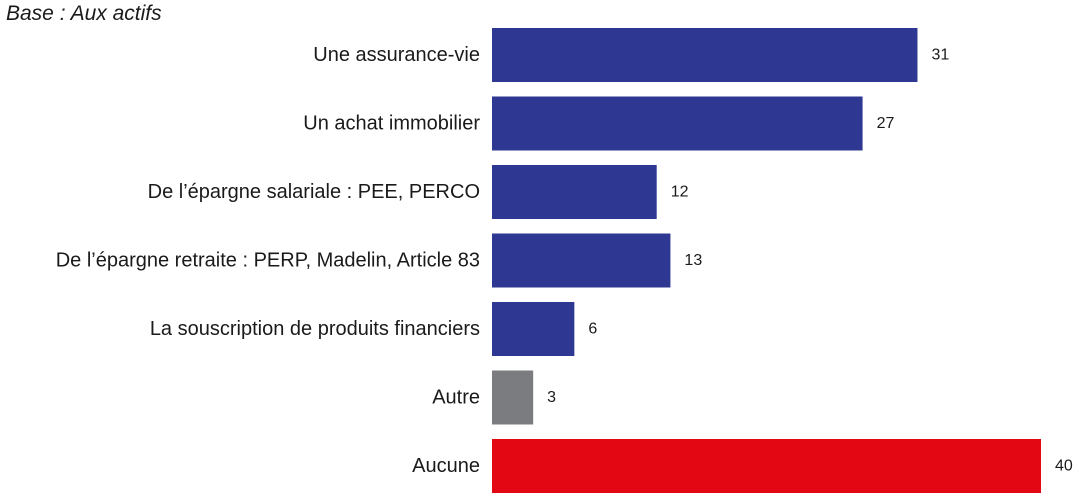 Image resolution: width=1083 pixels, height=501 pixels. What do you see at coordinates (314, 192) in the screenshot?
I see `category-label-2: De l’épargne salariale : PEE, PERCO` at bounding box center [314, 192].